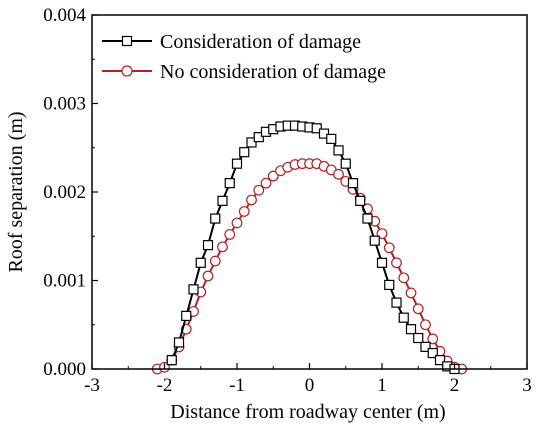 The width and height of the screenshot is (550, 430). Describe the element at coordinates (237, 385) in the screenshot. I see `x-tick-label: -1` at that location.